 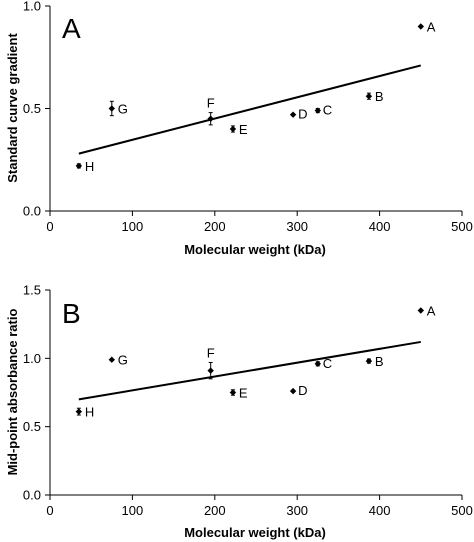 I want to click on panel-b-y-tick-label: 0.0, so click(x=32, y=495).